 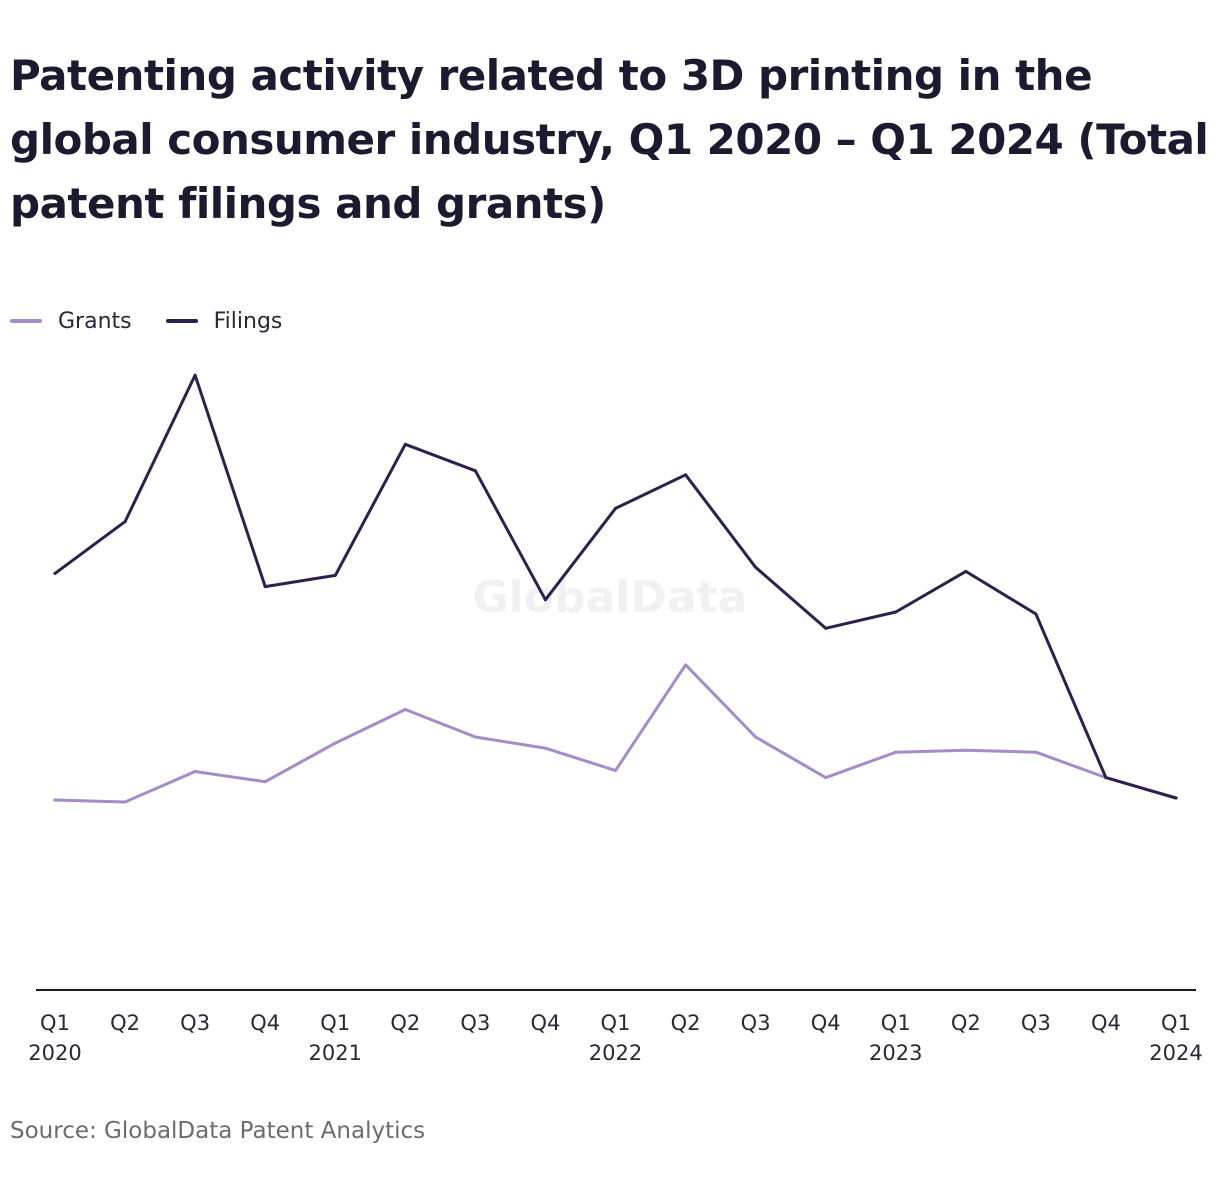 What do you see at coordinates (146, 321) in the screenshot?
I see `chart-legend: Grants Filings` at bounding box center [146, 321].